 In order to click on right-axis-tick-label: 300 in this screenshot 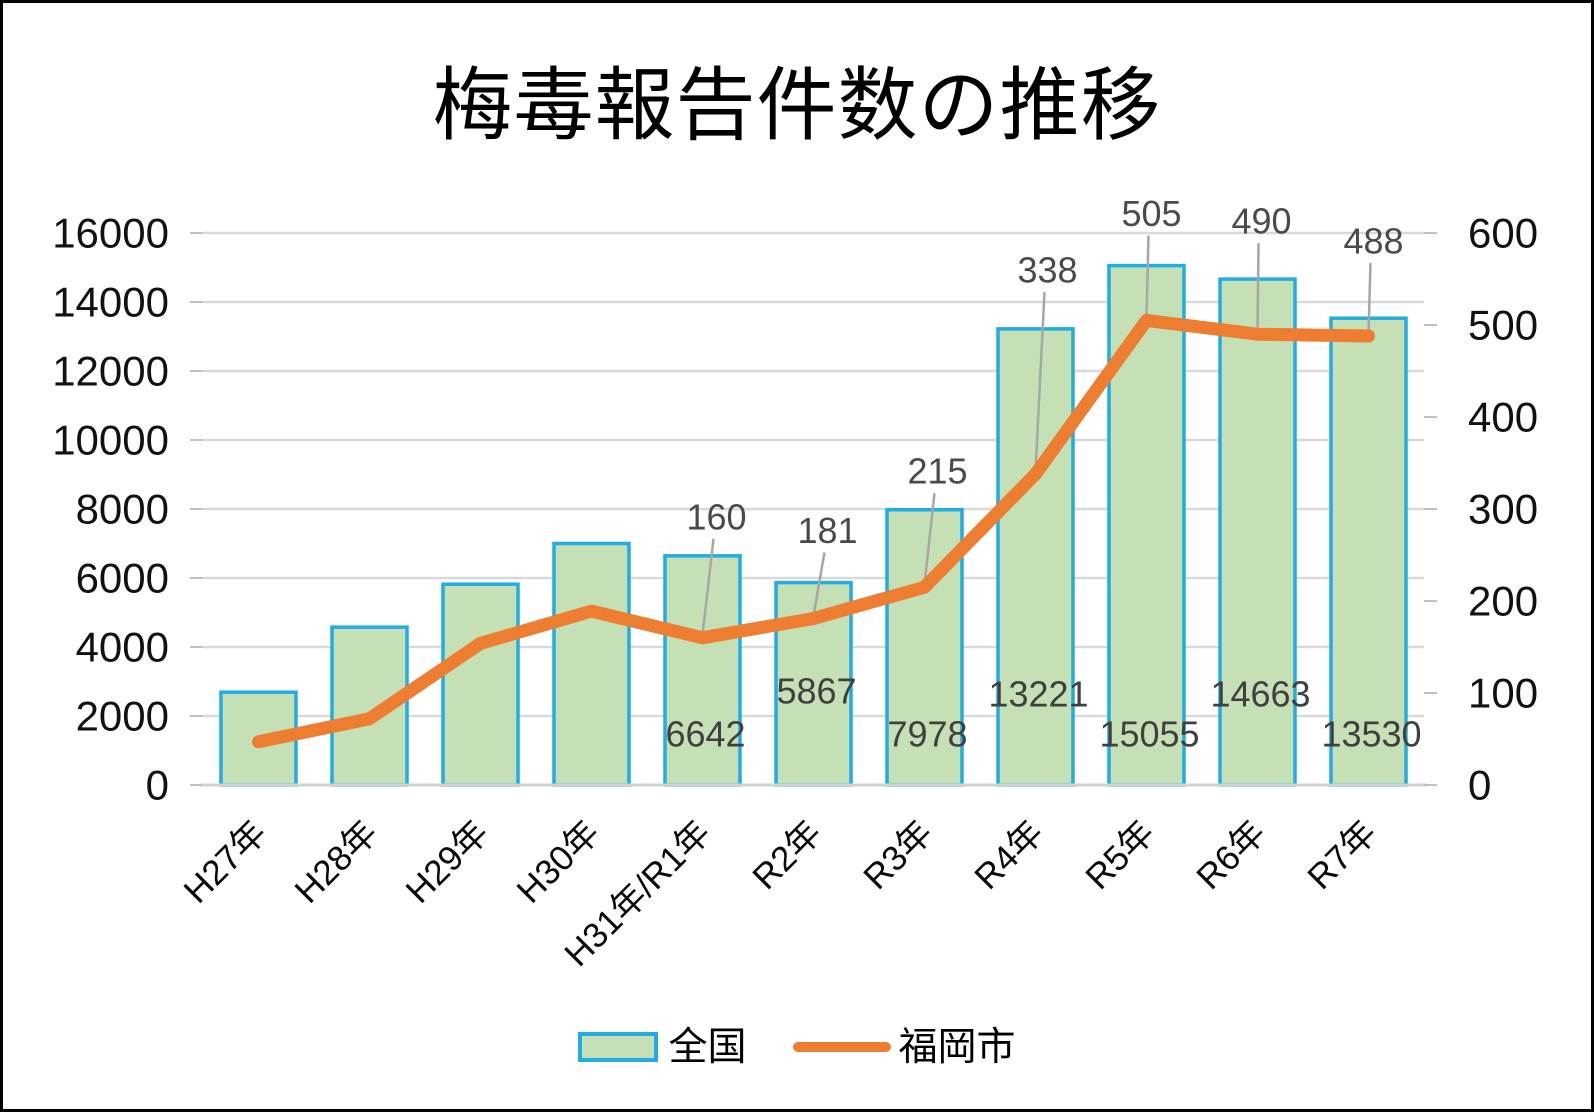, I will do `click(1503, 509)`.